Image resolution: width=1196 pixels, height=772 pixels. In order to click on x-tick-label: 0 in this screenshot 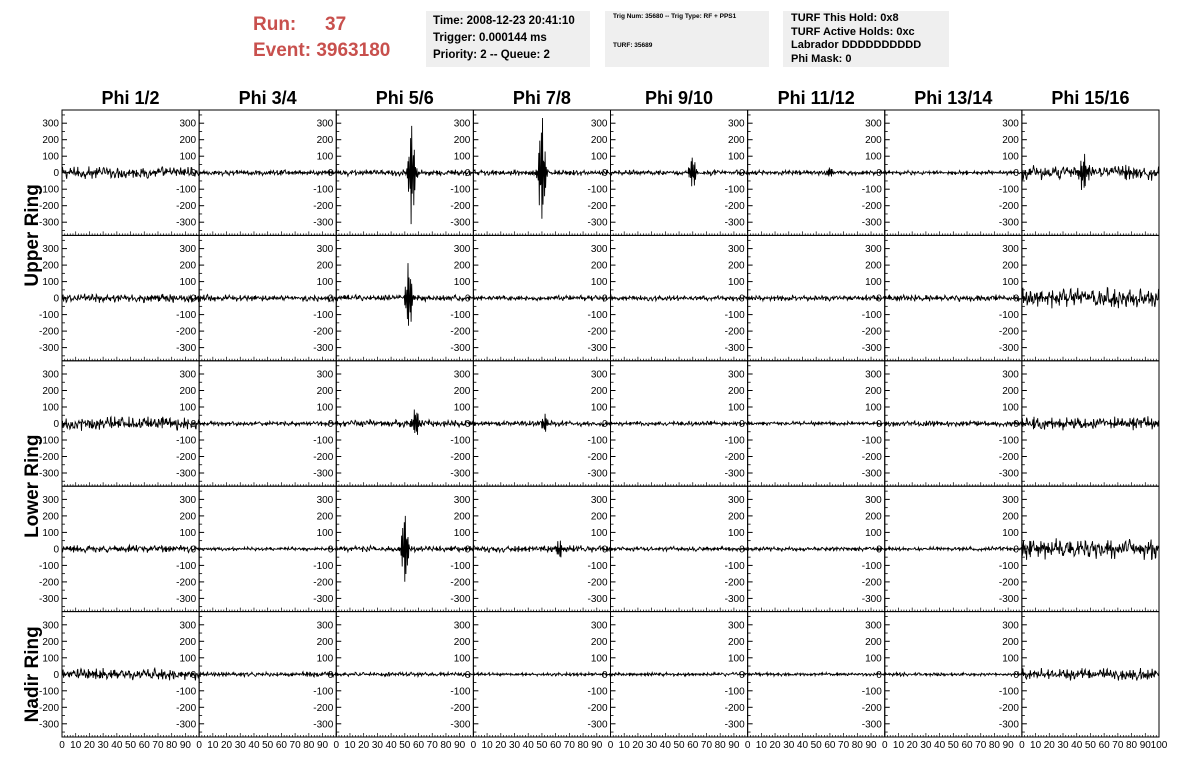, I will do `click(199, 745)`.